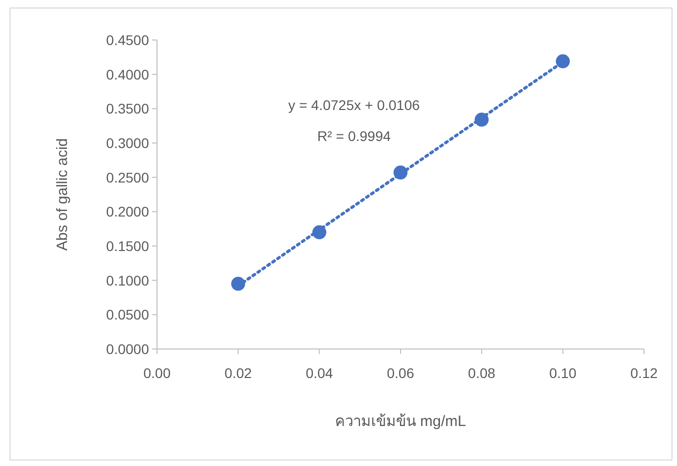 This screenshot has height=466, width=677. Describe the element at coordinates (320, 373) in the screenshot. I see `x-tick-label: 0.04` at that location.